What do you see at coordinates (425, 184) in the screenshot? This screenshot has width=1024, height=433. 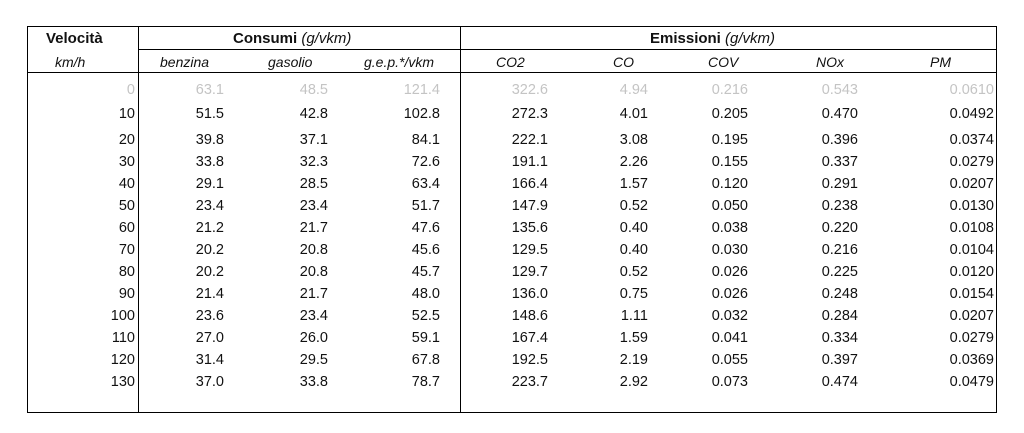 I see `value-cell: 63.4` at bounding box center [425, 184].